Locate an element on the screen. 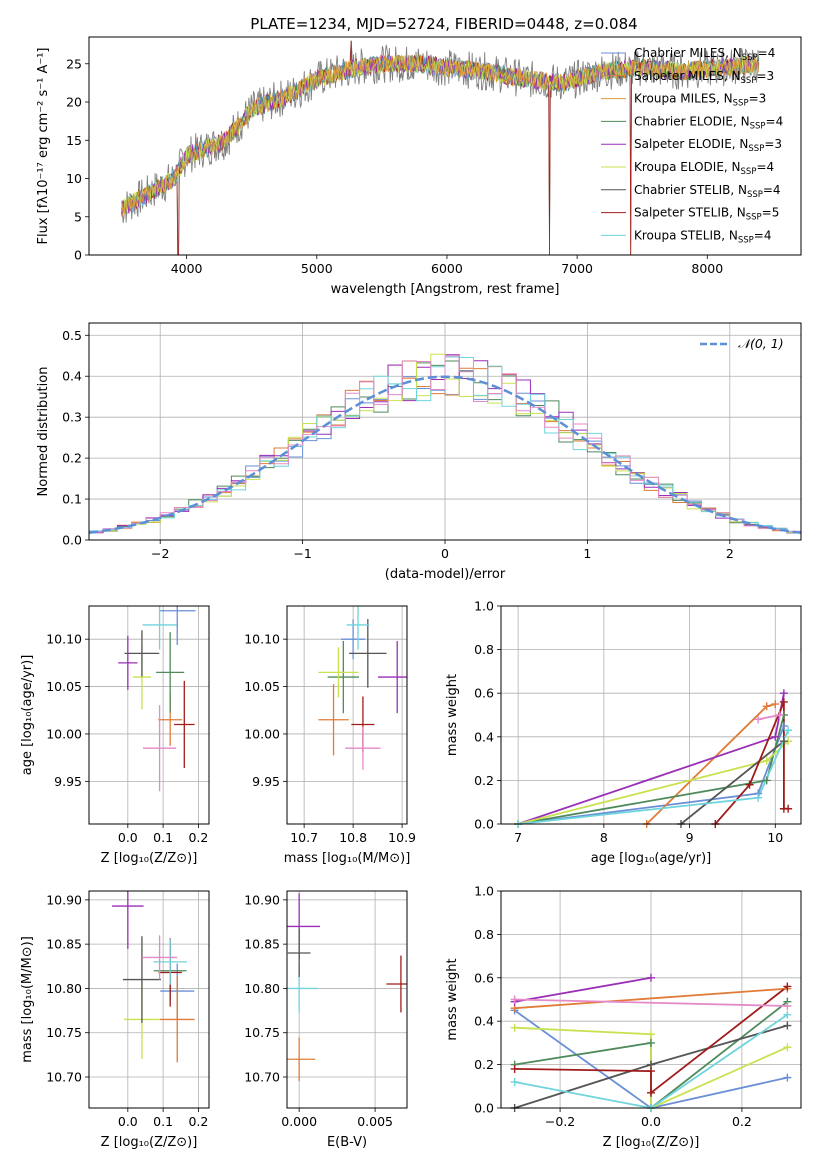  x-tick-label: 1 is located at coordinates (587, 553).